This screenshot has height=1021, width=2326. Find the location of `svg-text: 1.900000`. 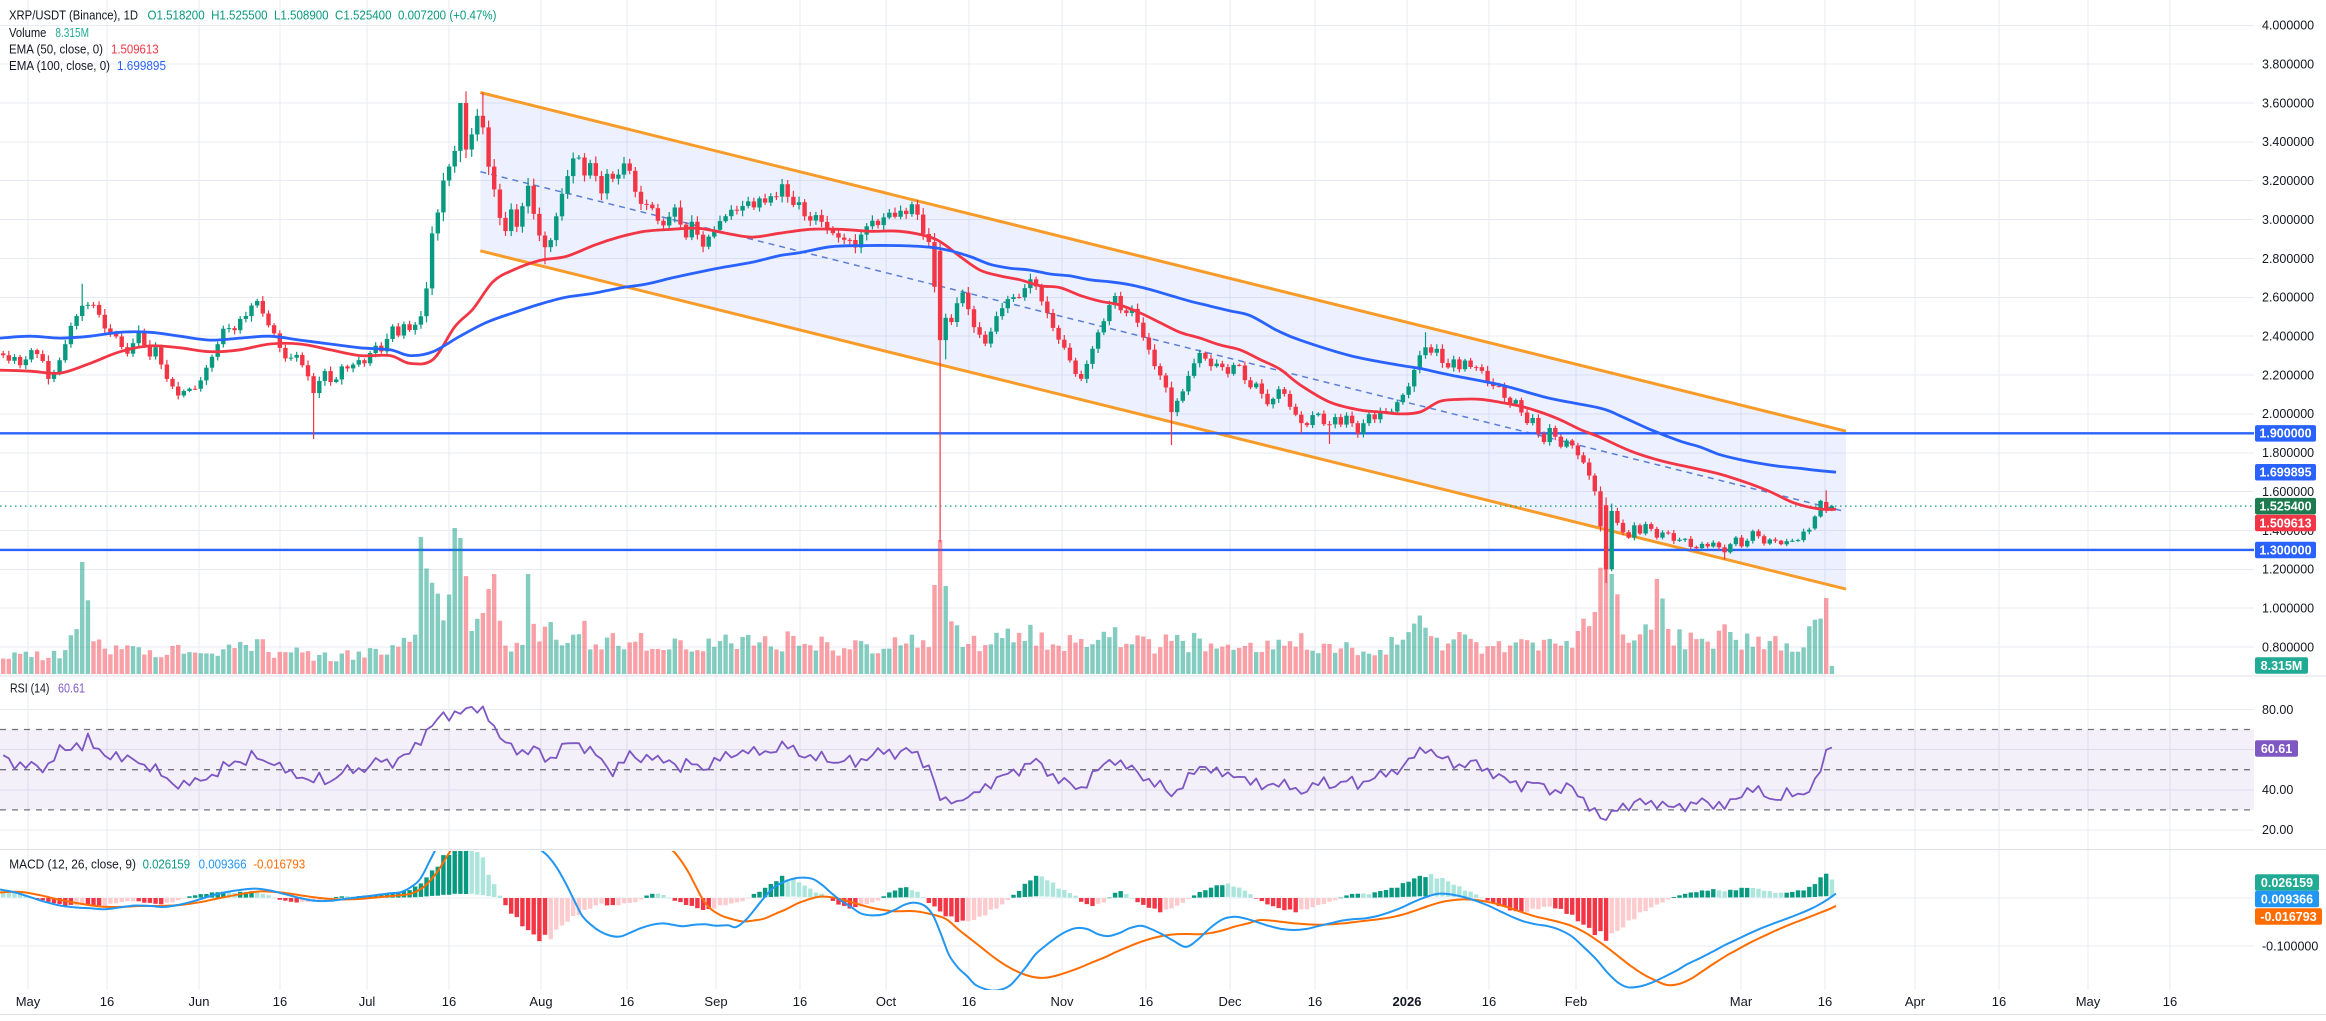

svg-text: 1.900000 is located at coordinates (2285, 434).